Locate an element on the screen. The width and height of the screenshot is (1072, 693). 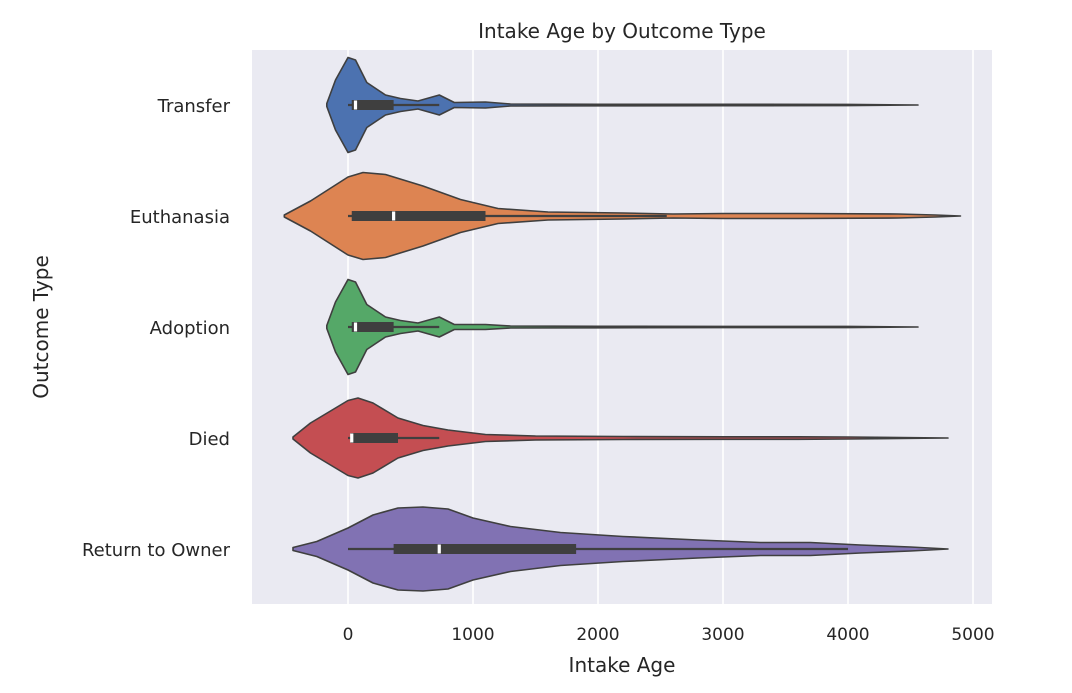
x-tick-label: 3000 is located at coordinates (722, 635).